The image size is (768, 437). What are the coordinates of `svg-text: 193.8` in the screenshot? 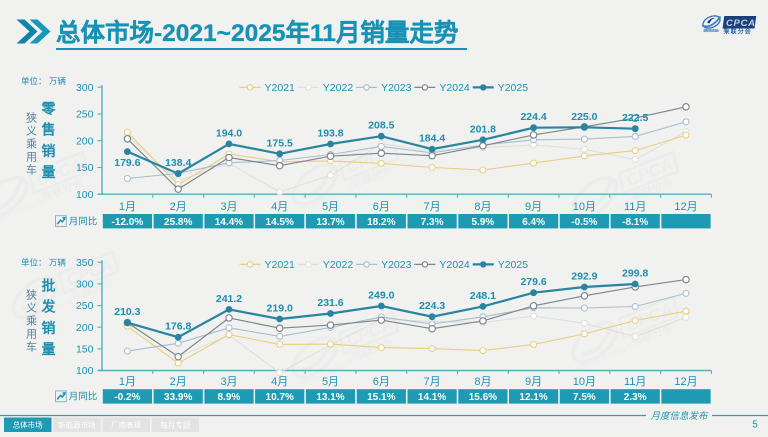 It's located at (330, 134).